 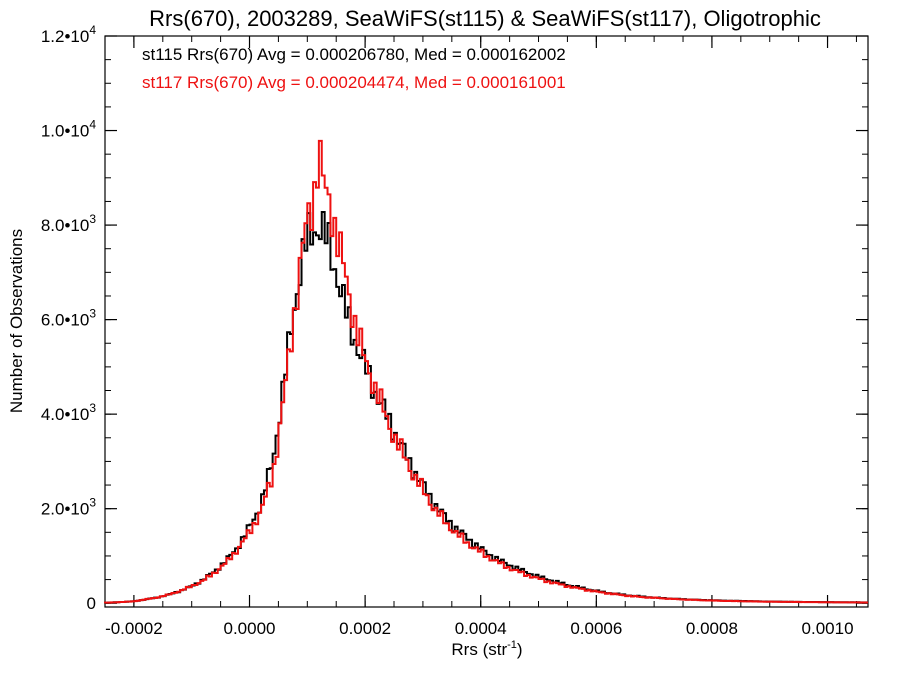 What do you see at coordinates (712, 628) in the screenshot?
I see `x-tick-label: 0.0008` at bounding box center [712, 628].